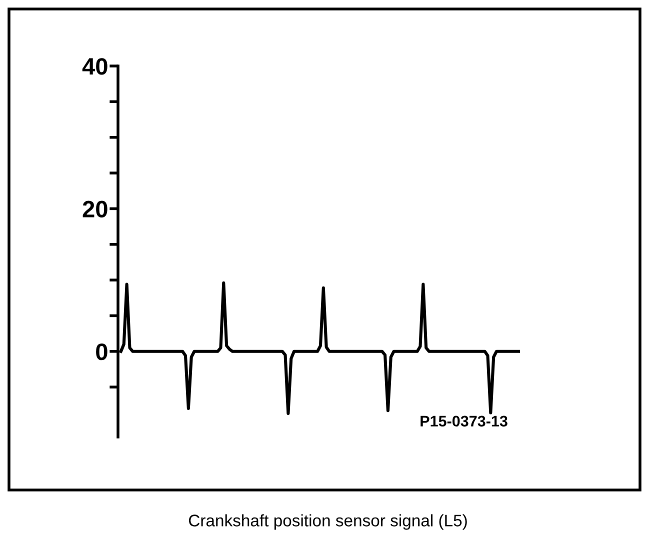 This screenshot has width=656, height=548. I want to click on annotation: P15-0373-13, so click(464, 421).